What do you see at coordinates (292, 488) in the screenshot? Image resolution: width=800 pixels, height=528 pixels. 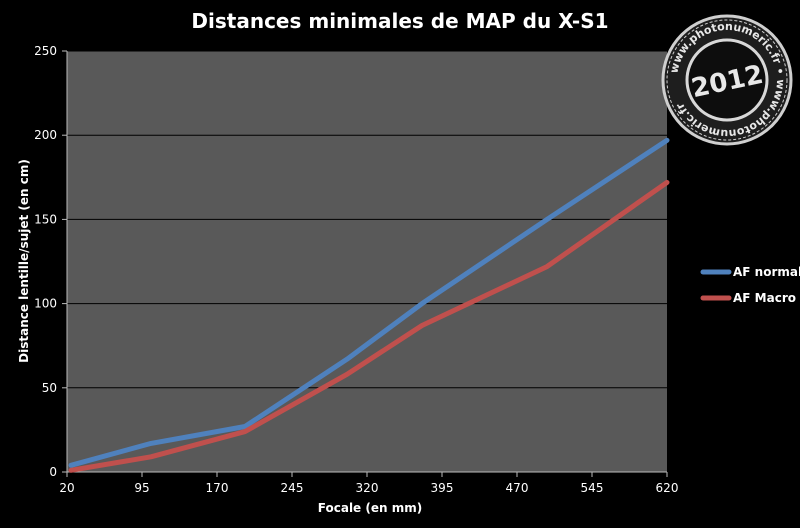 I see `x-tick-label: 245` at bounding box center [292, 488].